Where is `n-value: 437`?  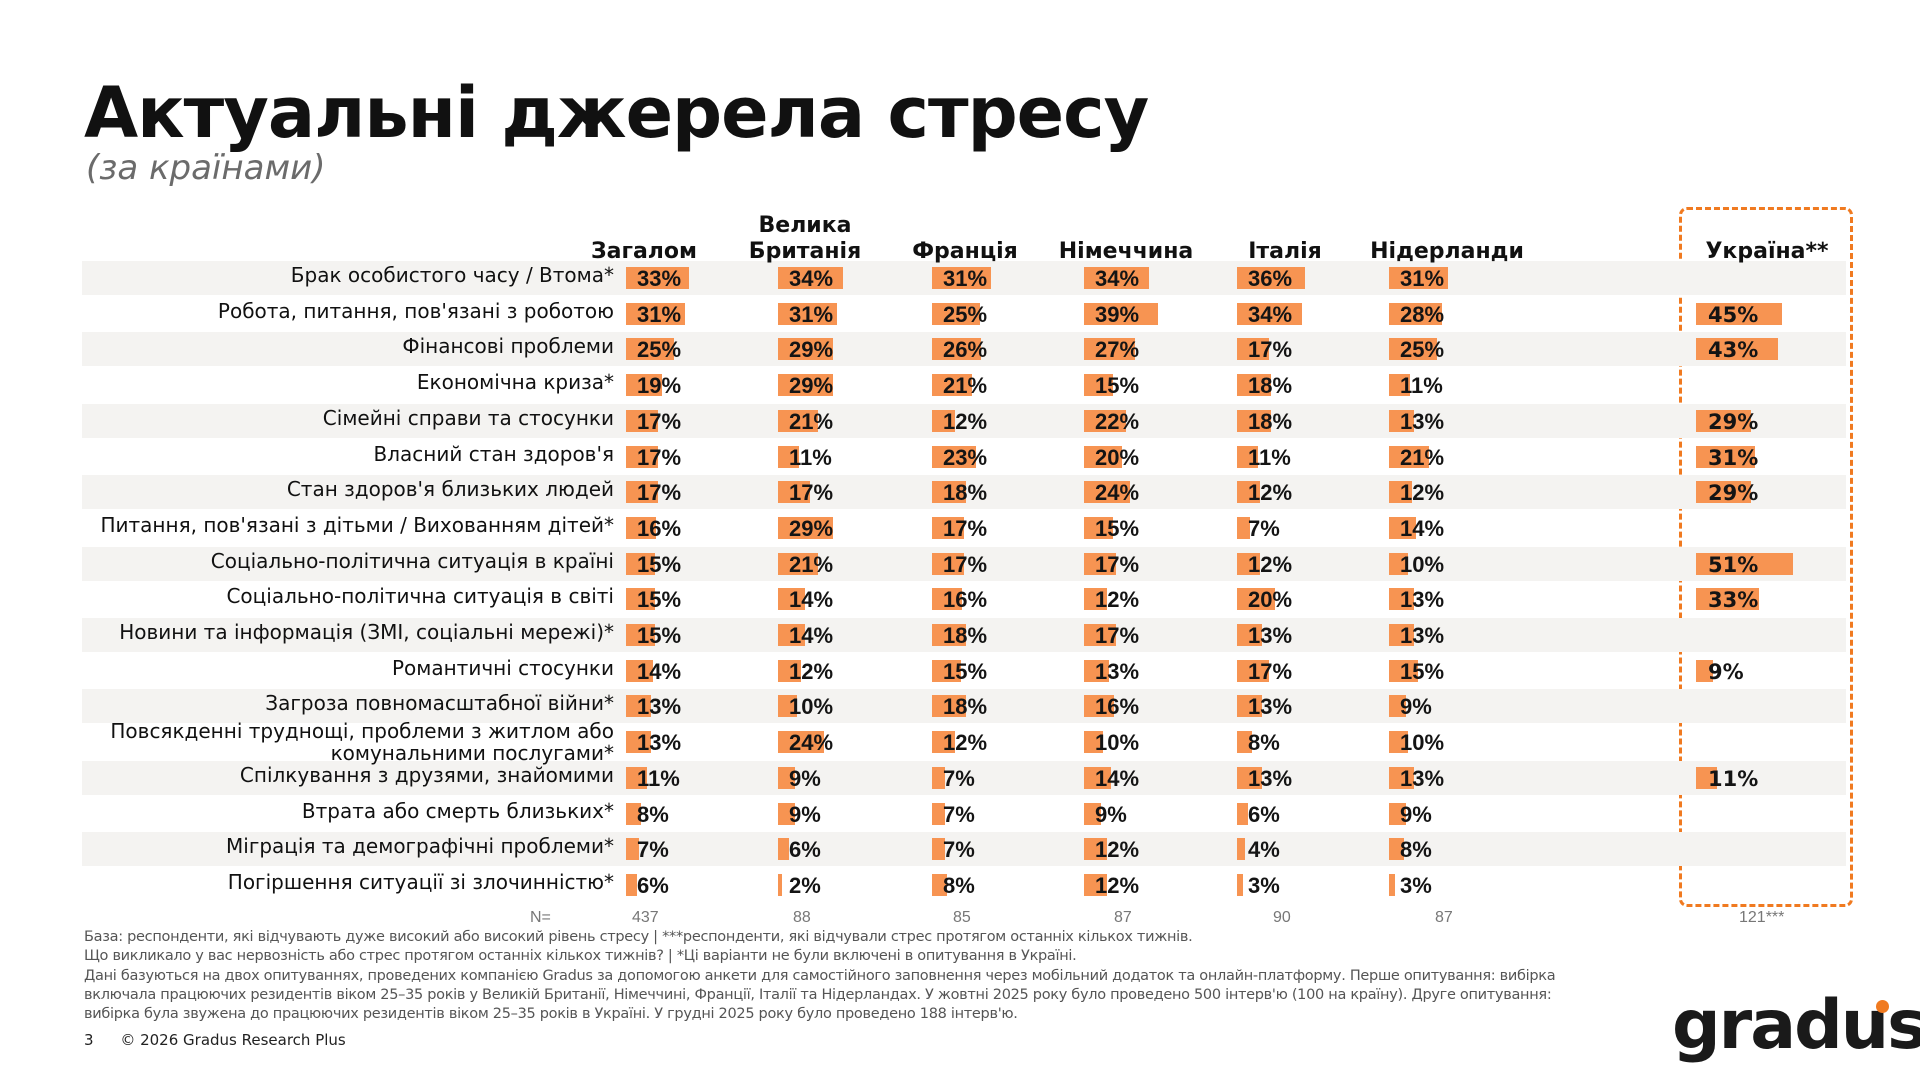 n-value: 437 is located at coordinates (645, 917).